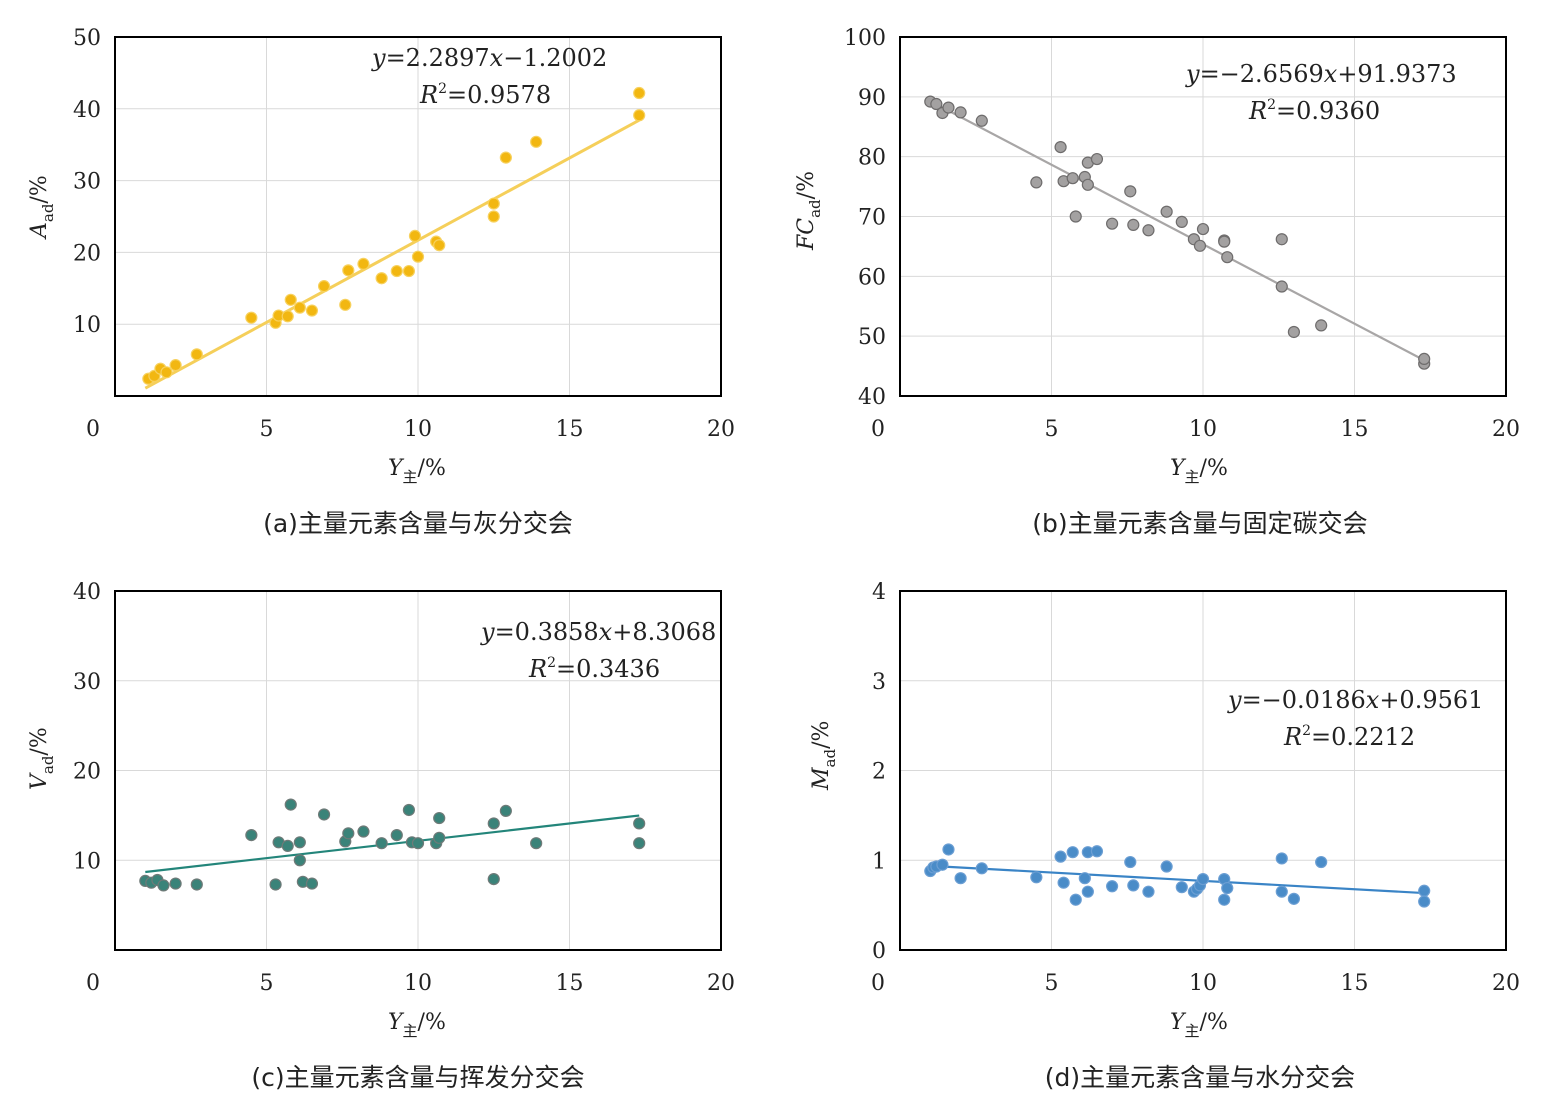 The image size is (1557, 1119). I want to click on panel-caption: (b)主量元素含量与固定碳交会, so click(1199, 523).